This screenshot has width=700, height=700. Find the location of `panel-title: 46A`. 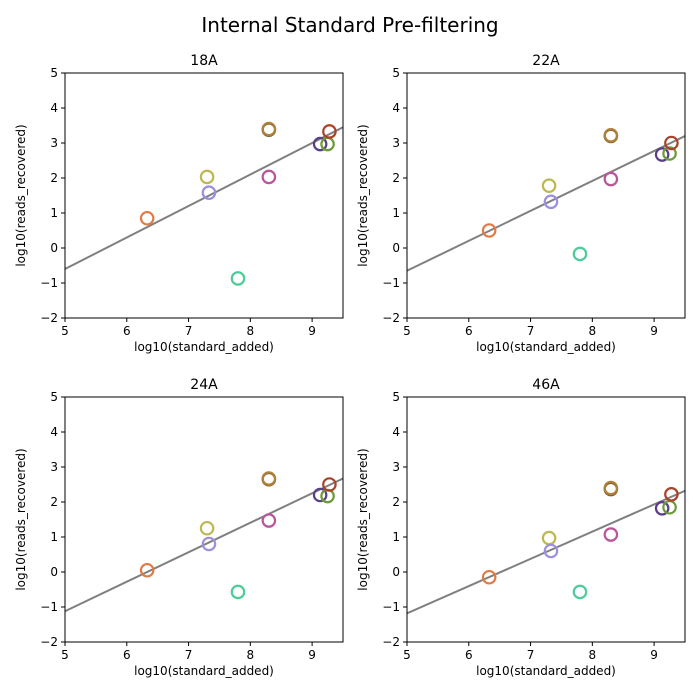

panel-title: 46A is located at coordinates (546, 385).